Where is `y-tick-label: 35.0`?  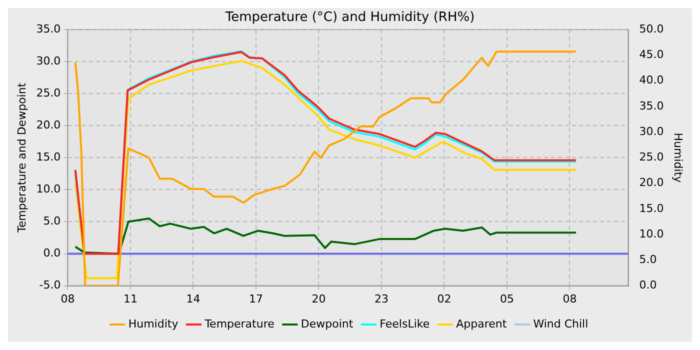 y-tick-label: 35.0 is located at coordinates (48, 29).